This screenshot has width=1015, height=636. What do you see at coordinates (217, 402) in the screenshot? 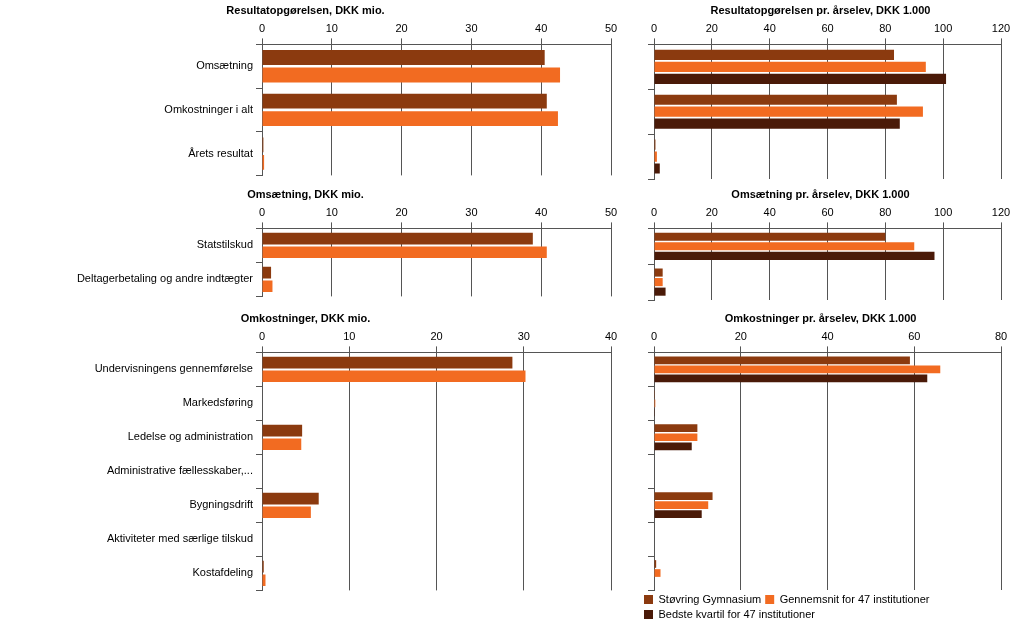
I see `y-tick-label: Markedsføring` at bounding box center [217, 402].